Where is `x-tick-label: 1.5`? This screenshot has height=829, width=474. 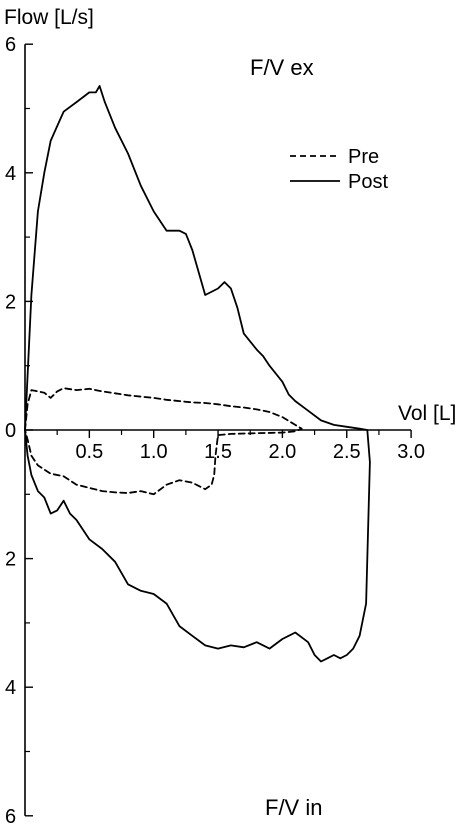
x-tick-label: 1.5 is located at coordinates (218, 452).